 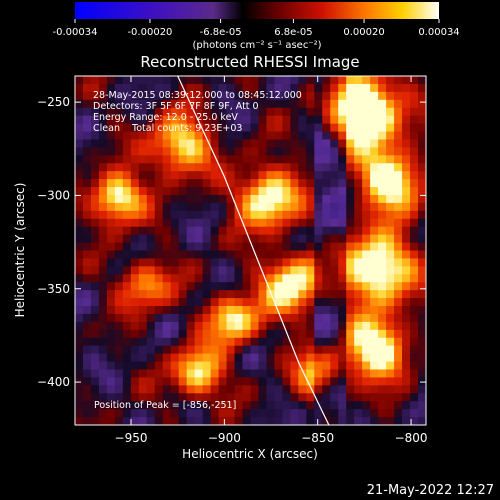 What do you see at coordinates (256, 45) in the screenshot?
I see `colorbar-units-label: (photons cm⁻² s⁻¹ asec⁻²)` at bounding box center [256, 45].